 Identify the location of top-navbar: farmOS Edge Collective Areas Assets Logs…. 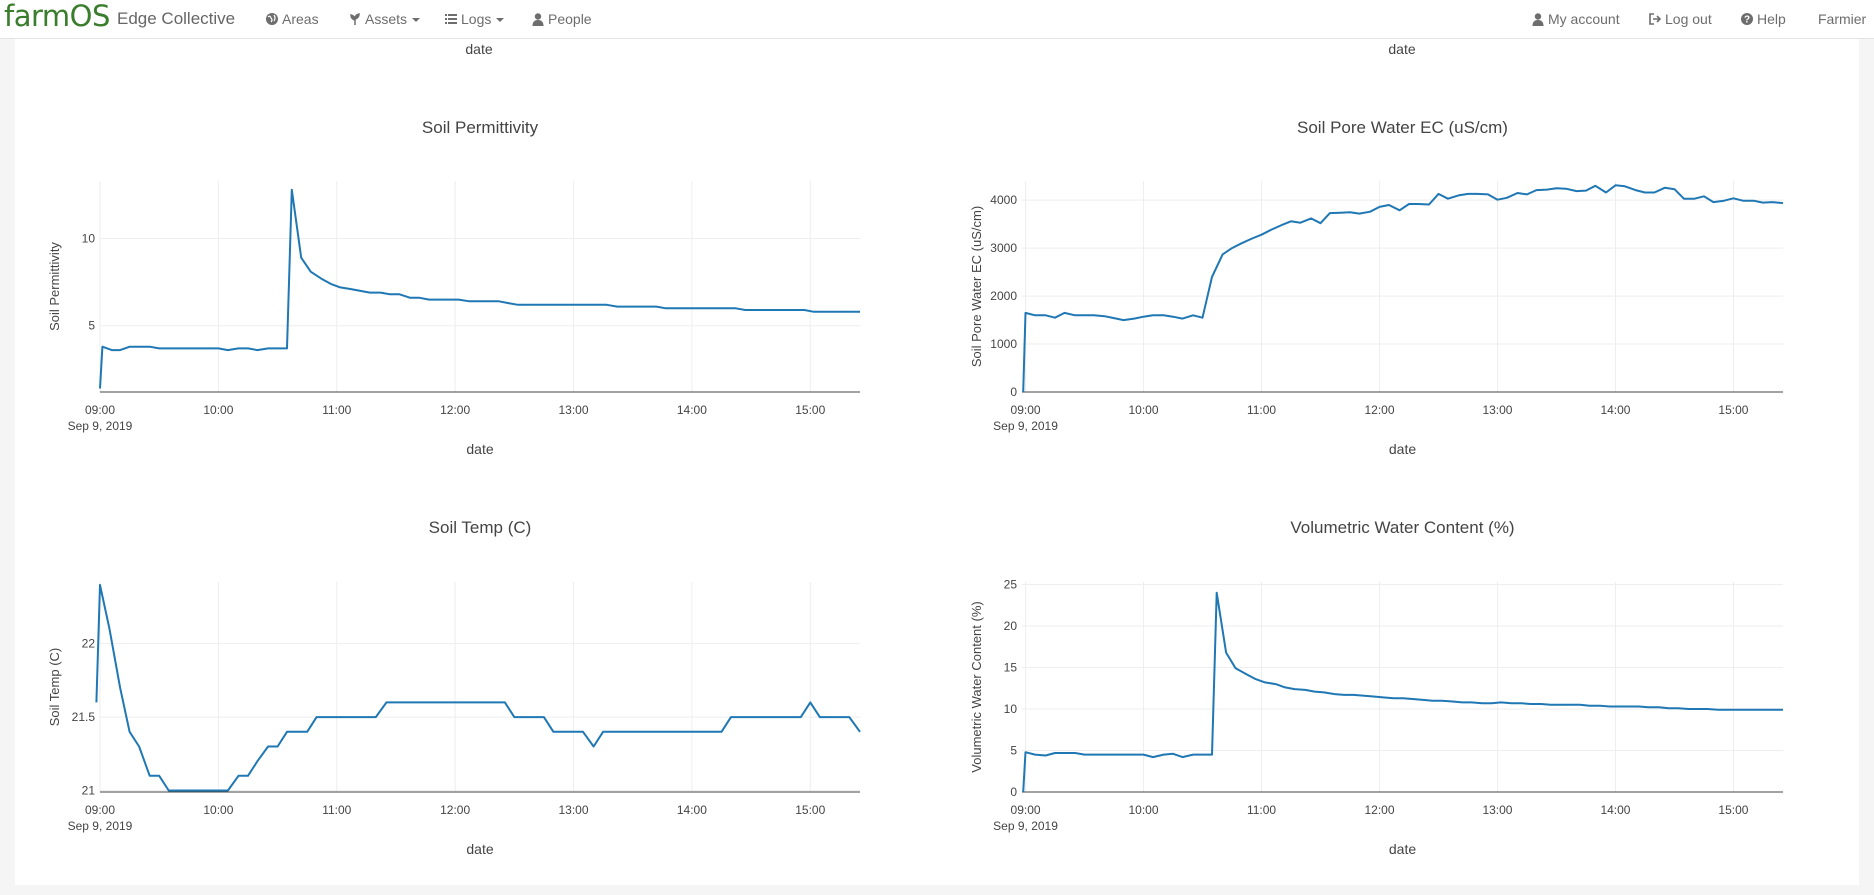
(937, 19).